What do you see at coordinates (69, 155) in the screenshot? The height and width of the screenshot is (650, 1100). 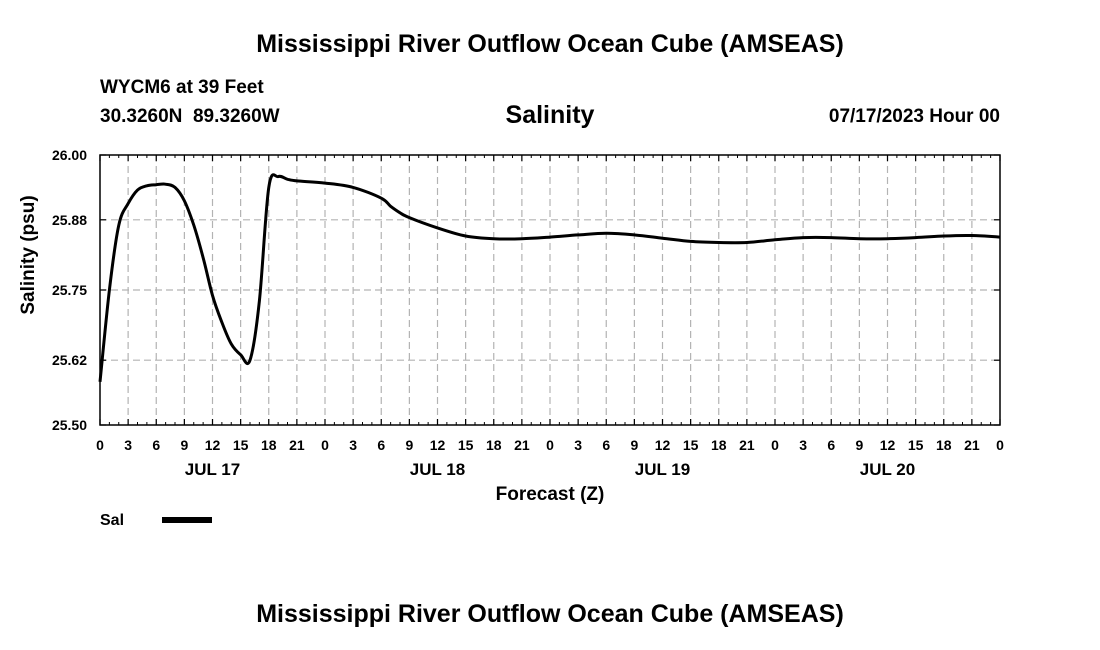 I see `y-tick-label: 26.00` at bounding box center [69, 155].